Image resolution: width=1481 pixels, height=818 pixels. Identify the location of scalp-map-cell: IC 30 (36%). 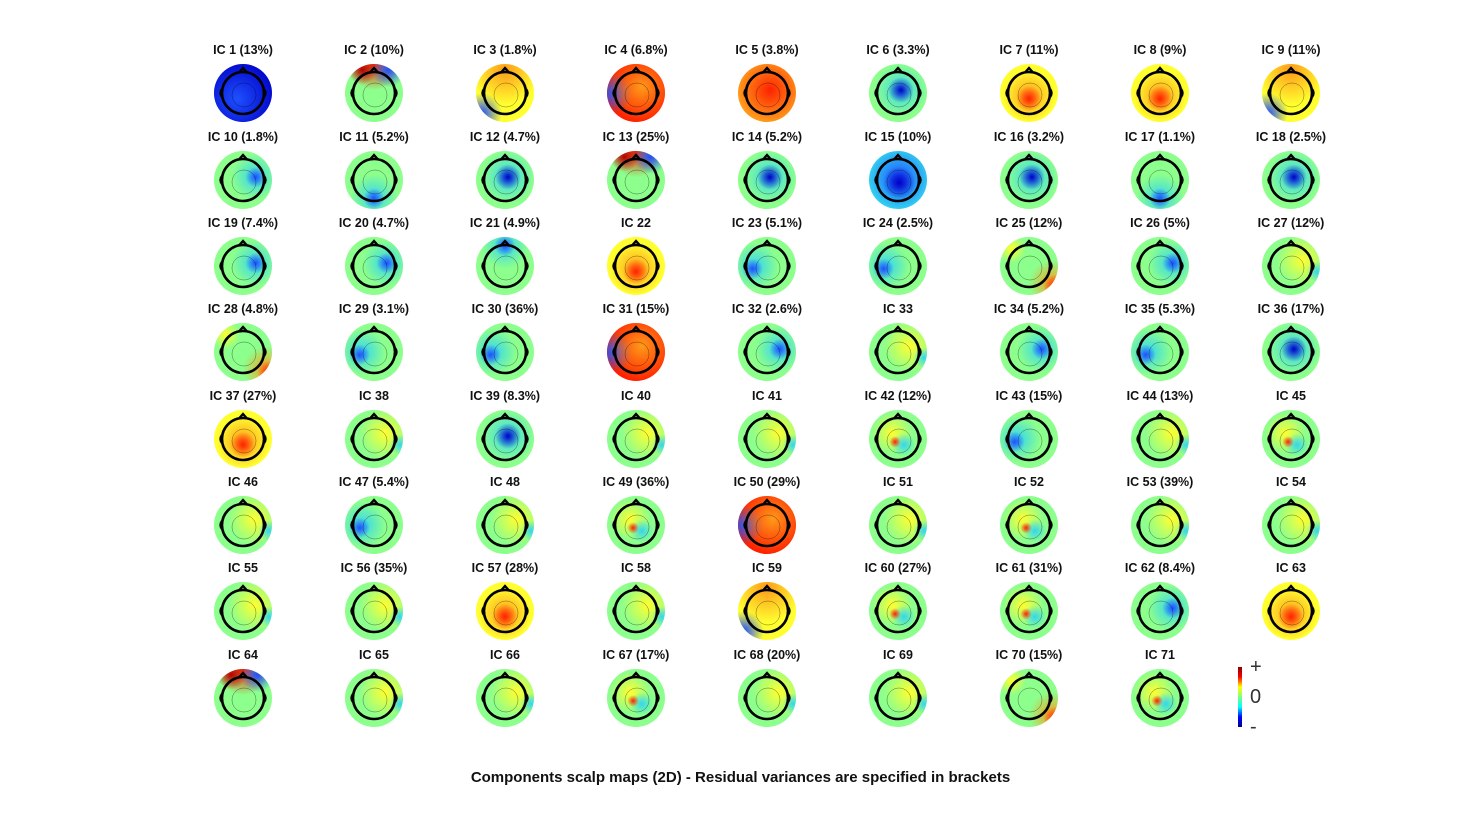
(505, 344).